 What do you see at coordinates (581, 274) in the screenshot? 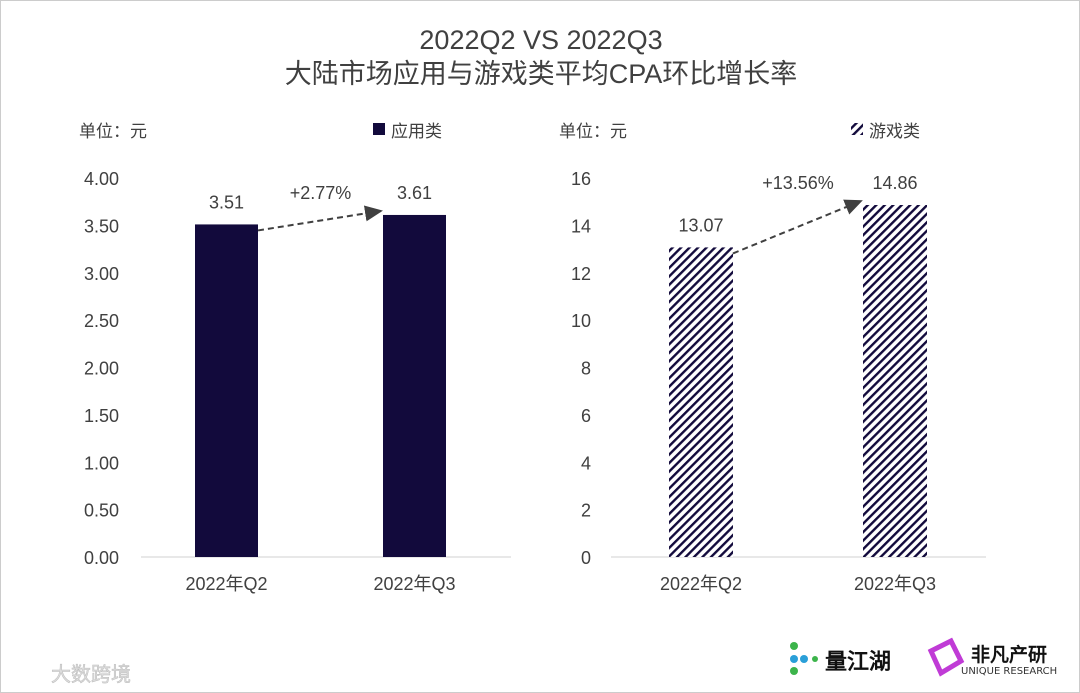
I see `y-tick-label: 12` at bounding box center [581, 274].